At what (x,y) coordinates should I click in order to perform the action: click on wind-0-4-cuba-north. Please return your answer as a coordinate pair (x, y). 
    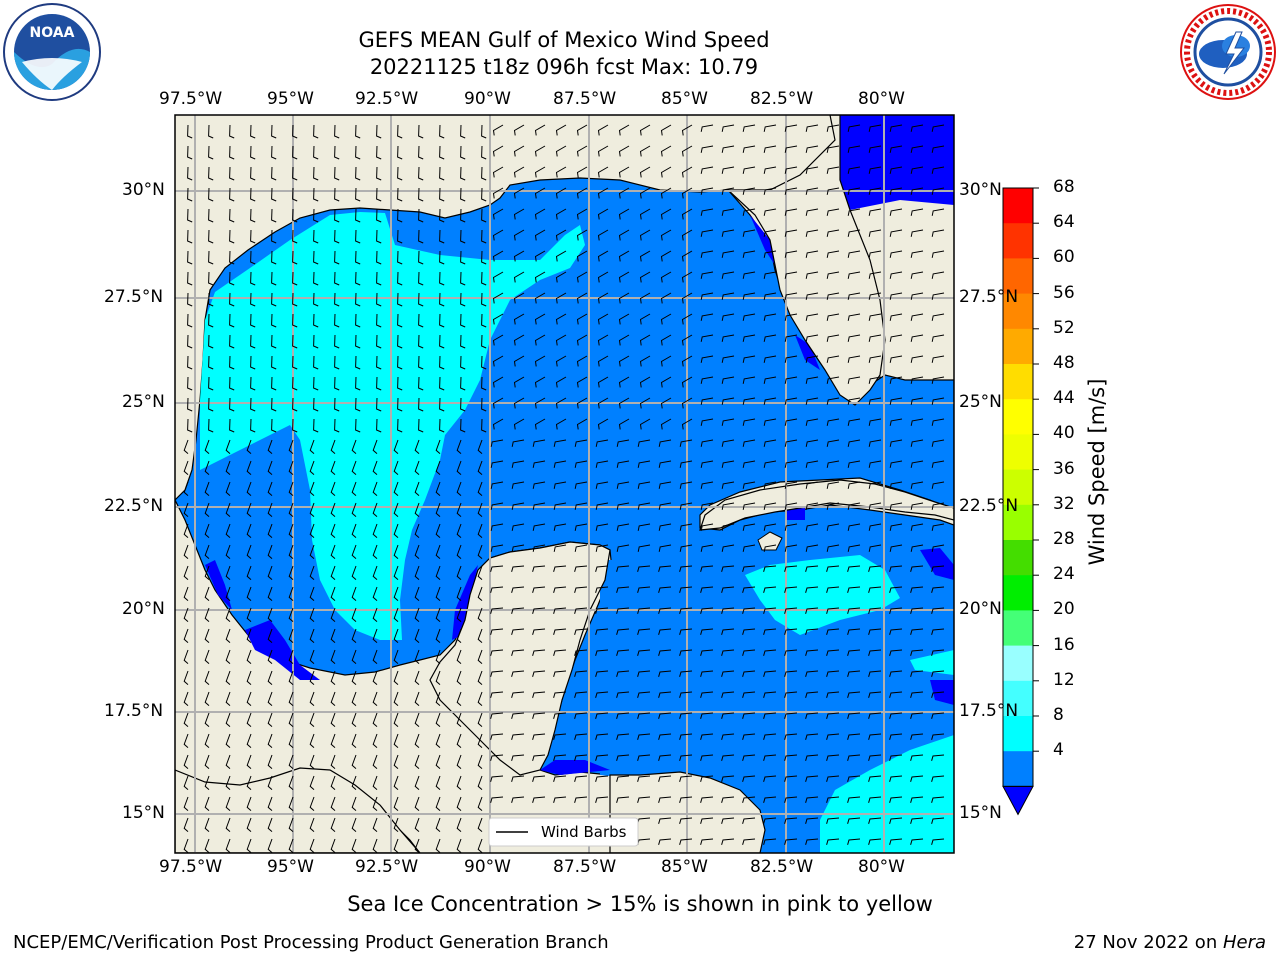
    Looking at the image, I should click on (795, 514).